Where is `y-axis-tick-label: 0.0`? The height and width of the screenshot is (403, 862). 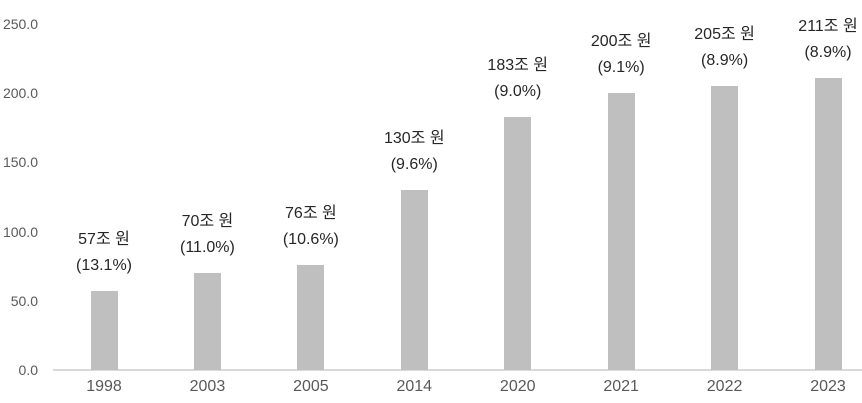
y-axis-tick-label: 0.0 is located at coordinates (28, 370).